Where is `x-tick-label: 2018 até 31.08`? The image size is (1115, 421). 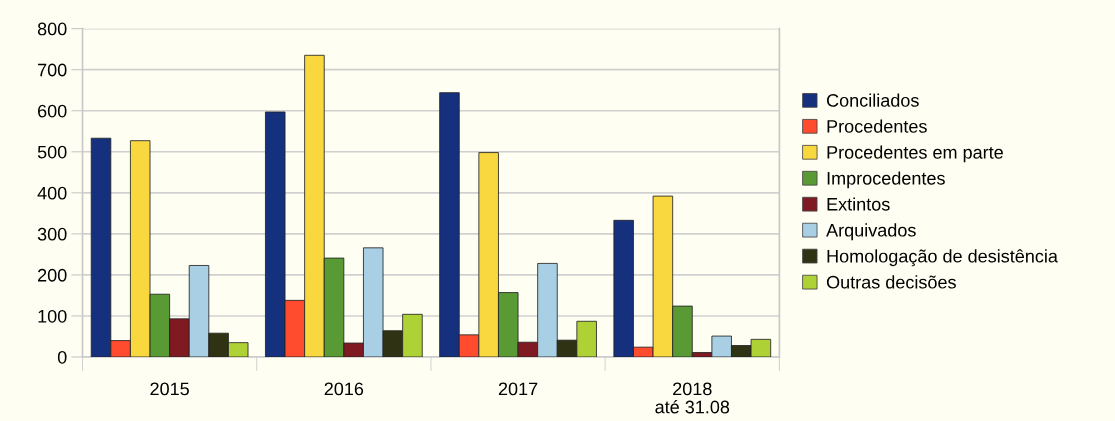
x-tick-label: 2018 até 31.08 is located at coordinates (692, 398).